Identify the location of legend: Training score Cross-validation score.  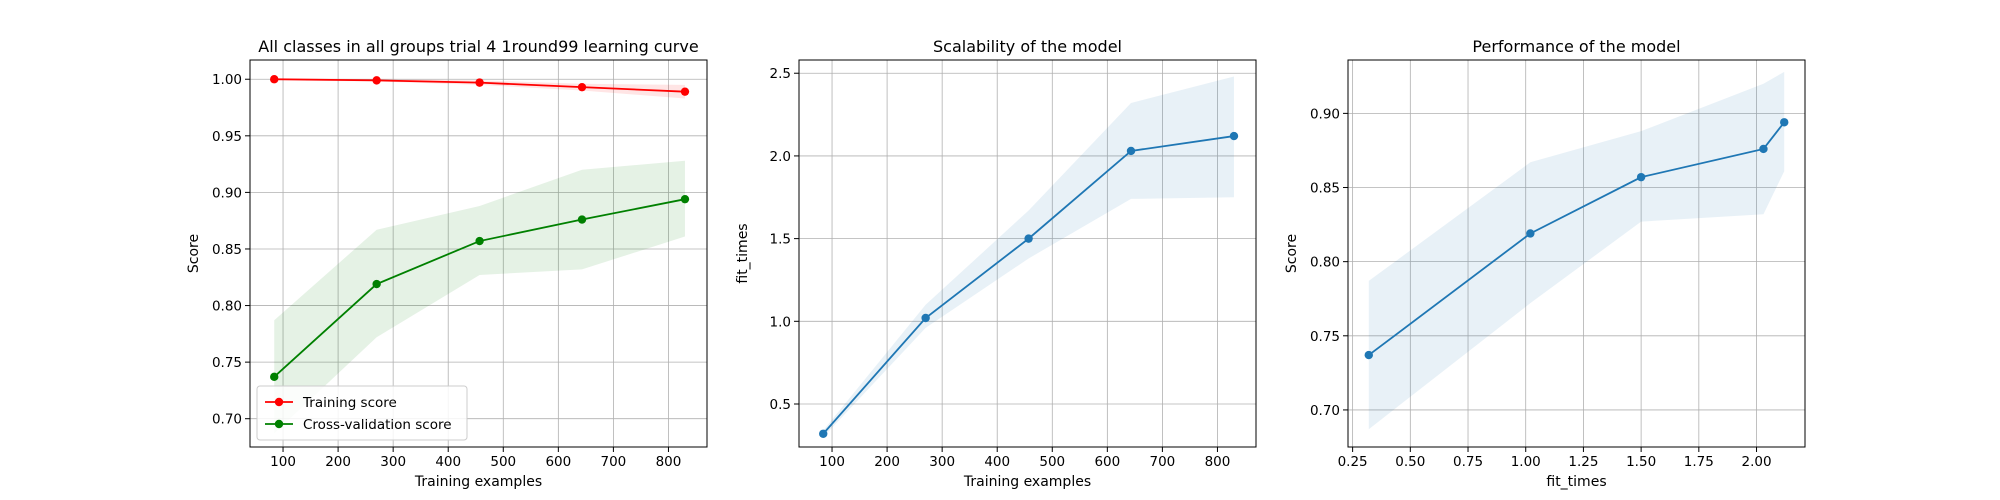
(362, 413).